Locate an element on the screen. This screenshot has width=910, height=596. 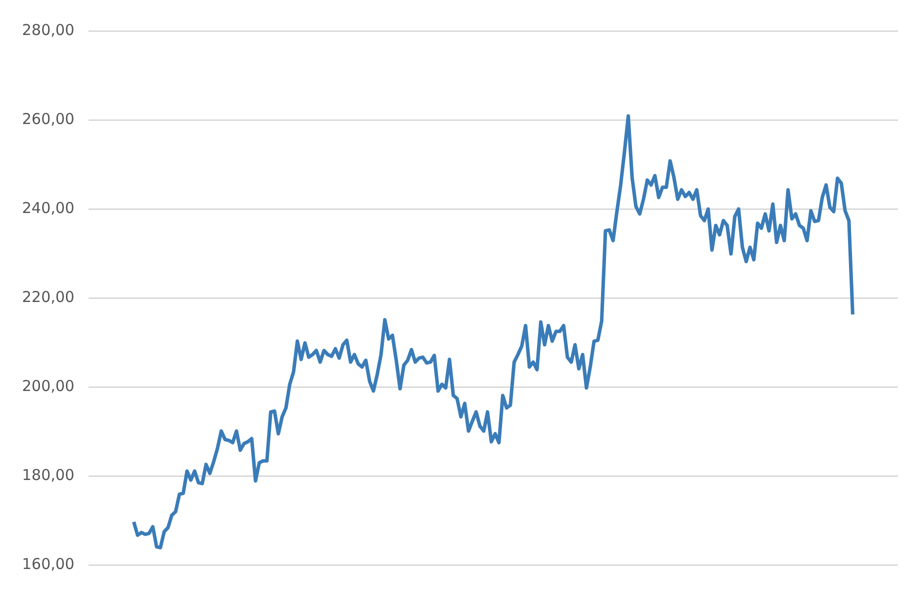
y-tick-label: 220,00 is located at coordinates (48, 297).